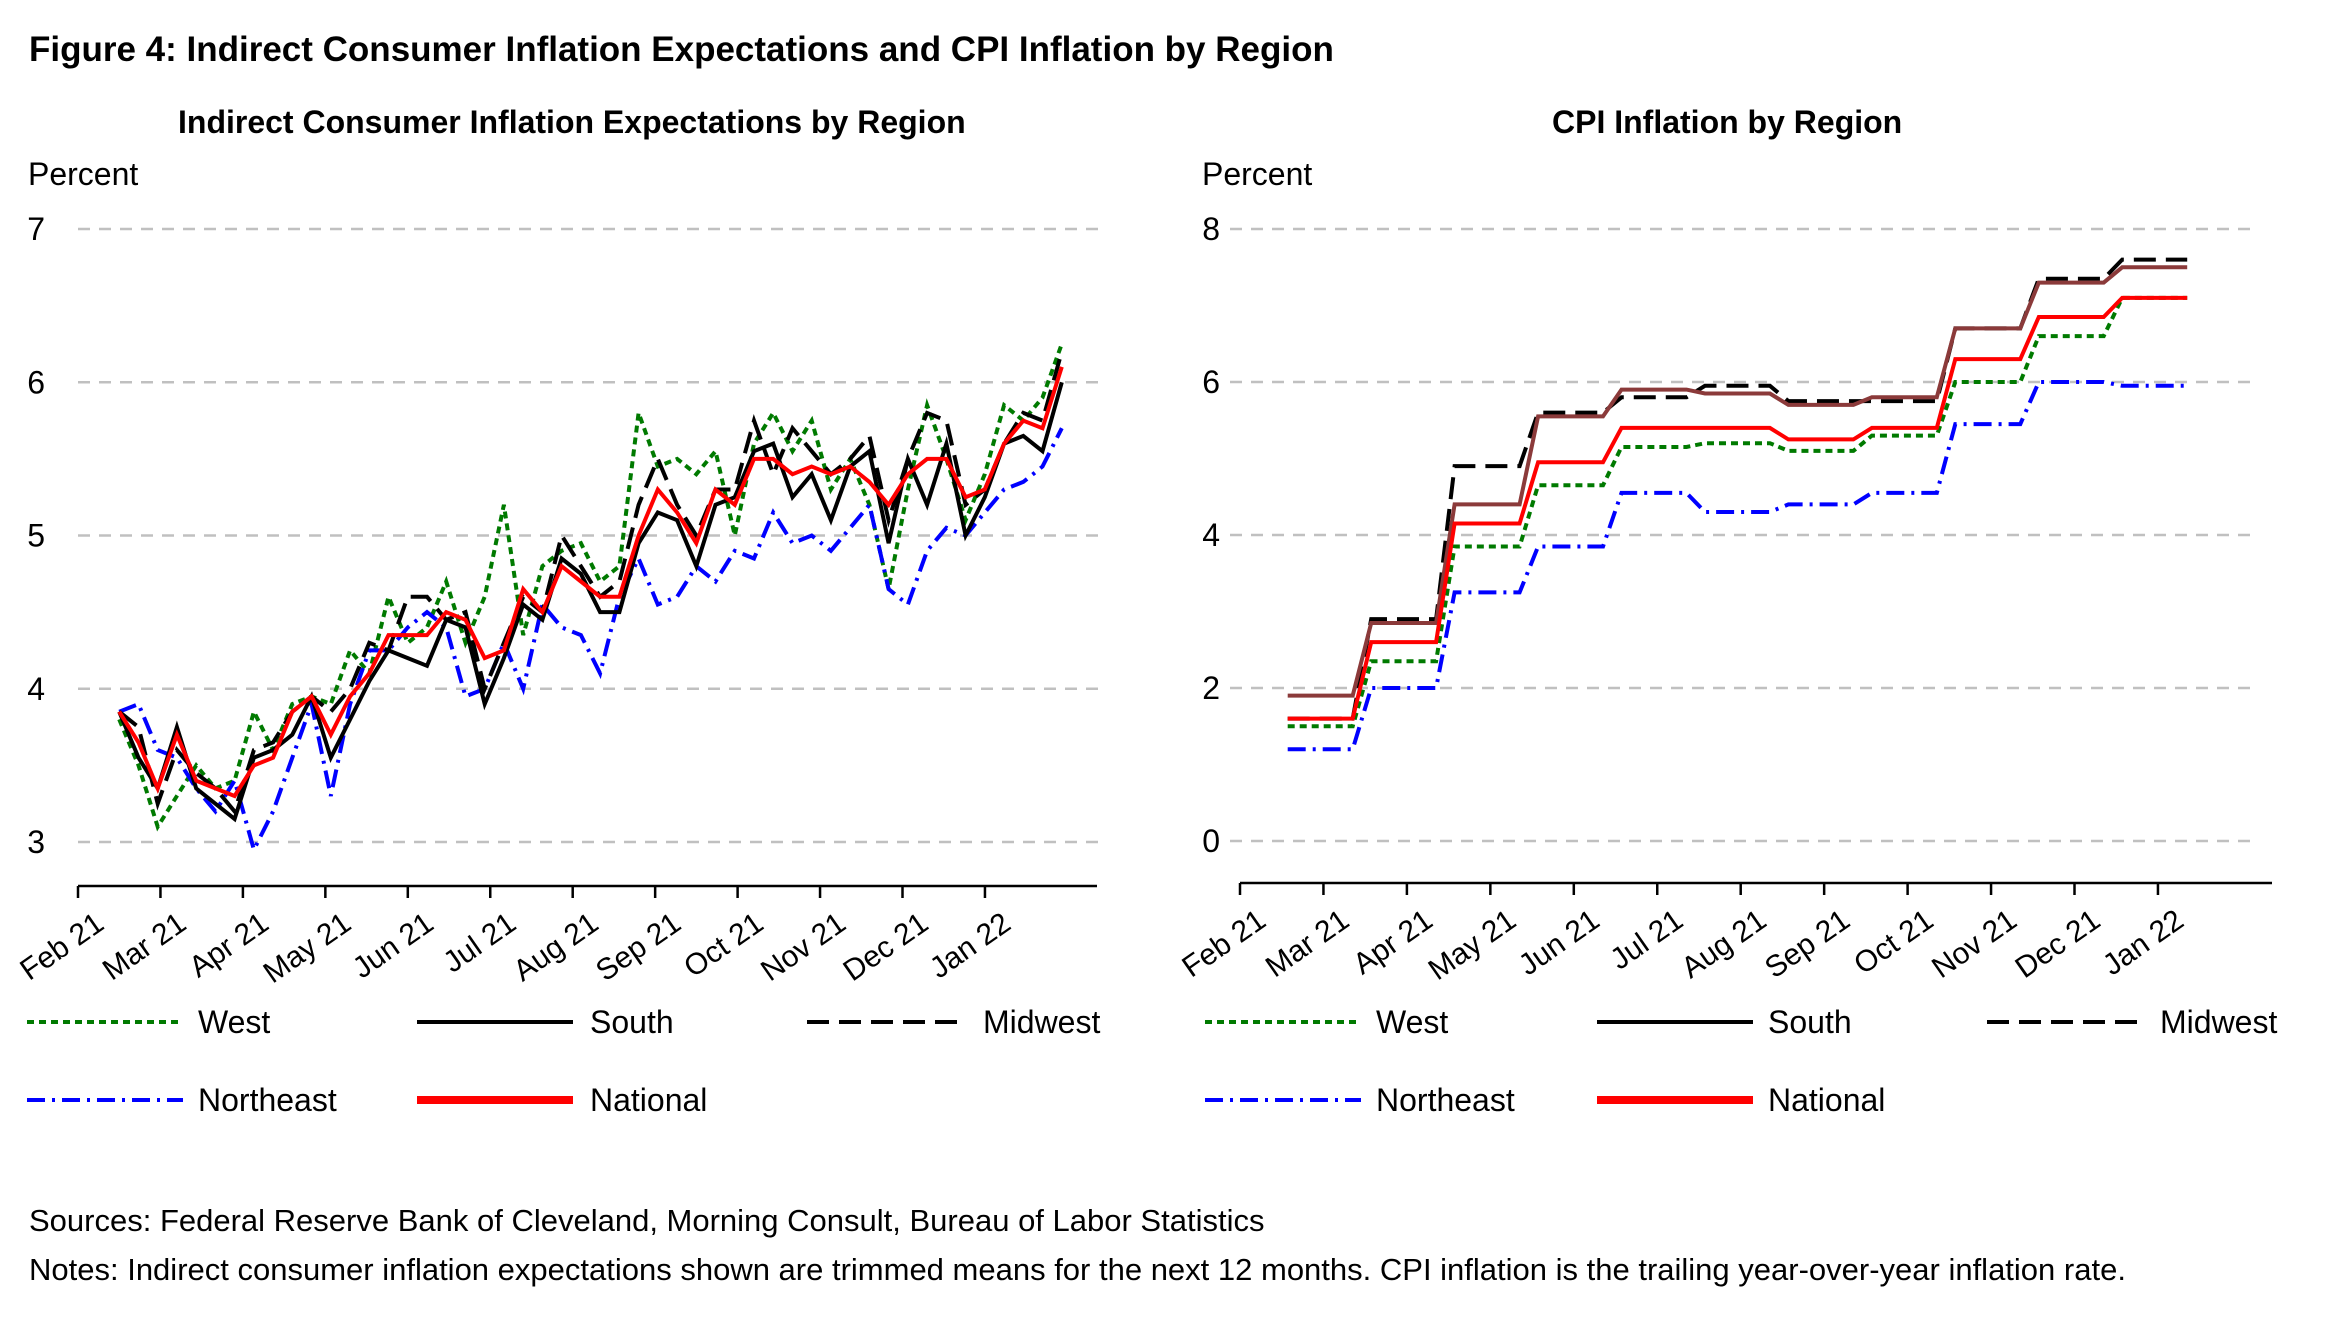  Describe the element at coordinates (36, 842) in the screenshot. I see `left-y-tick-label: 3` at that location.